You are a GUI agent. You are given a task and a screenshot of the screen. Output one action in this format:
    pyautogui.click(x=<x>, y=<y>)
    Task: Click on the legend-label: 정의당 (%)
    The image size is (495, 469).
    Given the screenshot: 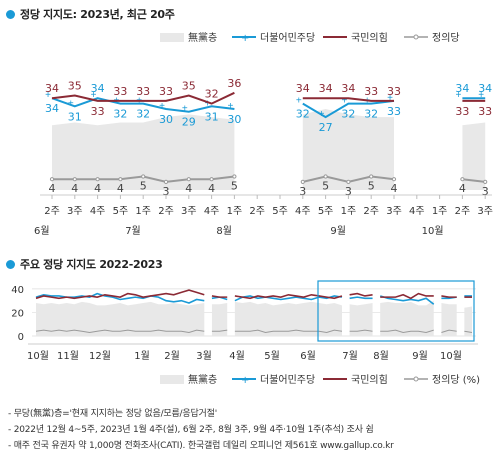 What is the action you would take?
    pyautogui.click(x=456, y=380)
    